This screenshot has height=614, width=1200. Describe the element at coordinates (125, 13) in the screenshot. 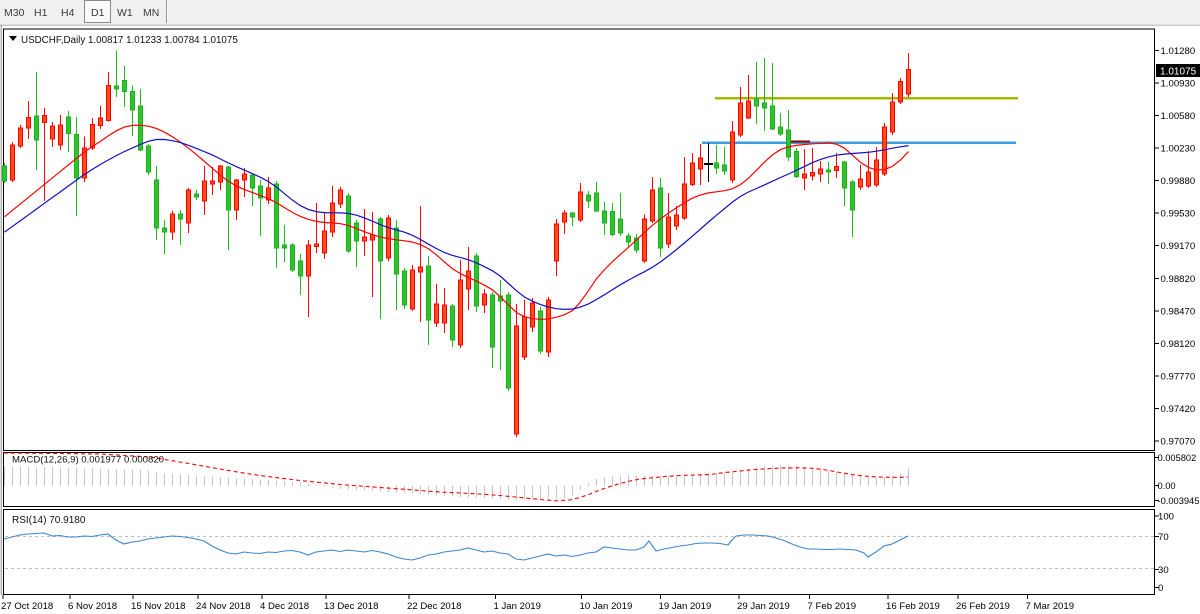

I see `svg-text: W1` at that location.